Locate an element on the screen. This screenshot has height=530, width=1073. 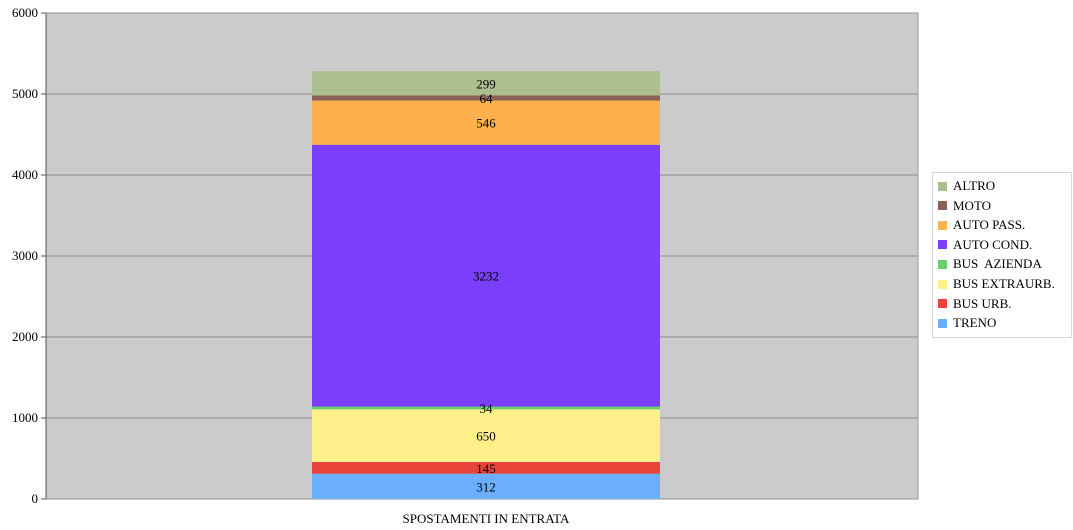
legend-item: TRENO is located at coordinates (967, 323).